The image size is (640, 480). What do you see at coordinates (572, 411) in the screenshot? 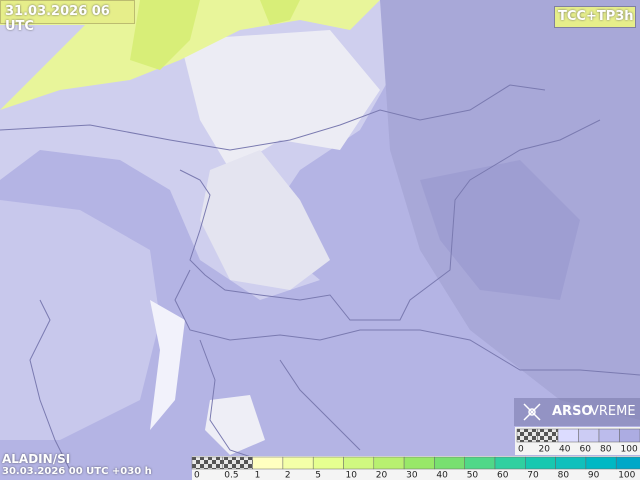
I see `brand-bold: ARSO` at bounding box center [572, 411].